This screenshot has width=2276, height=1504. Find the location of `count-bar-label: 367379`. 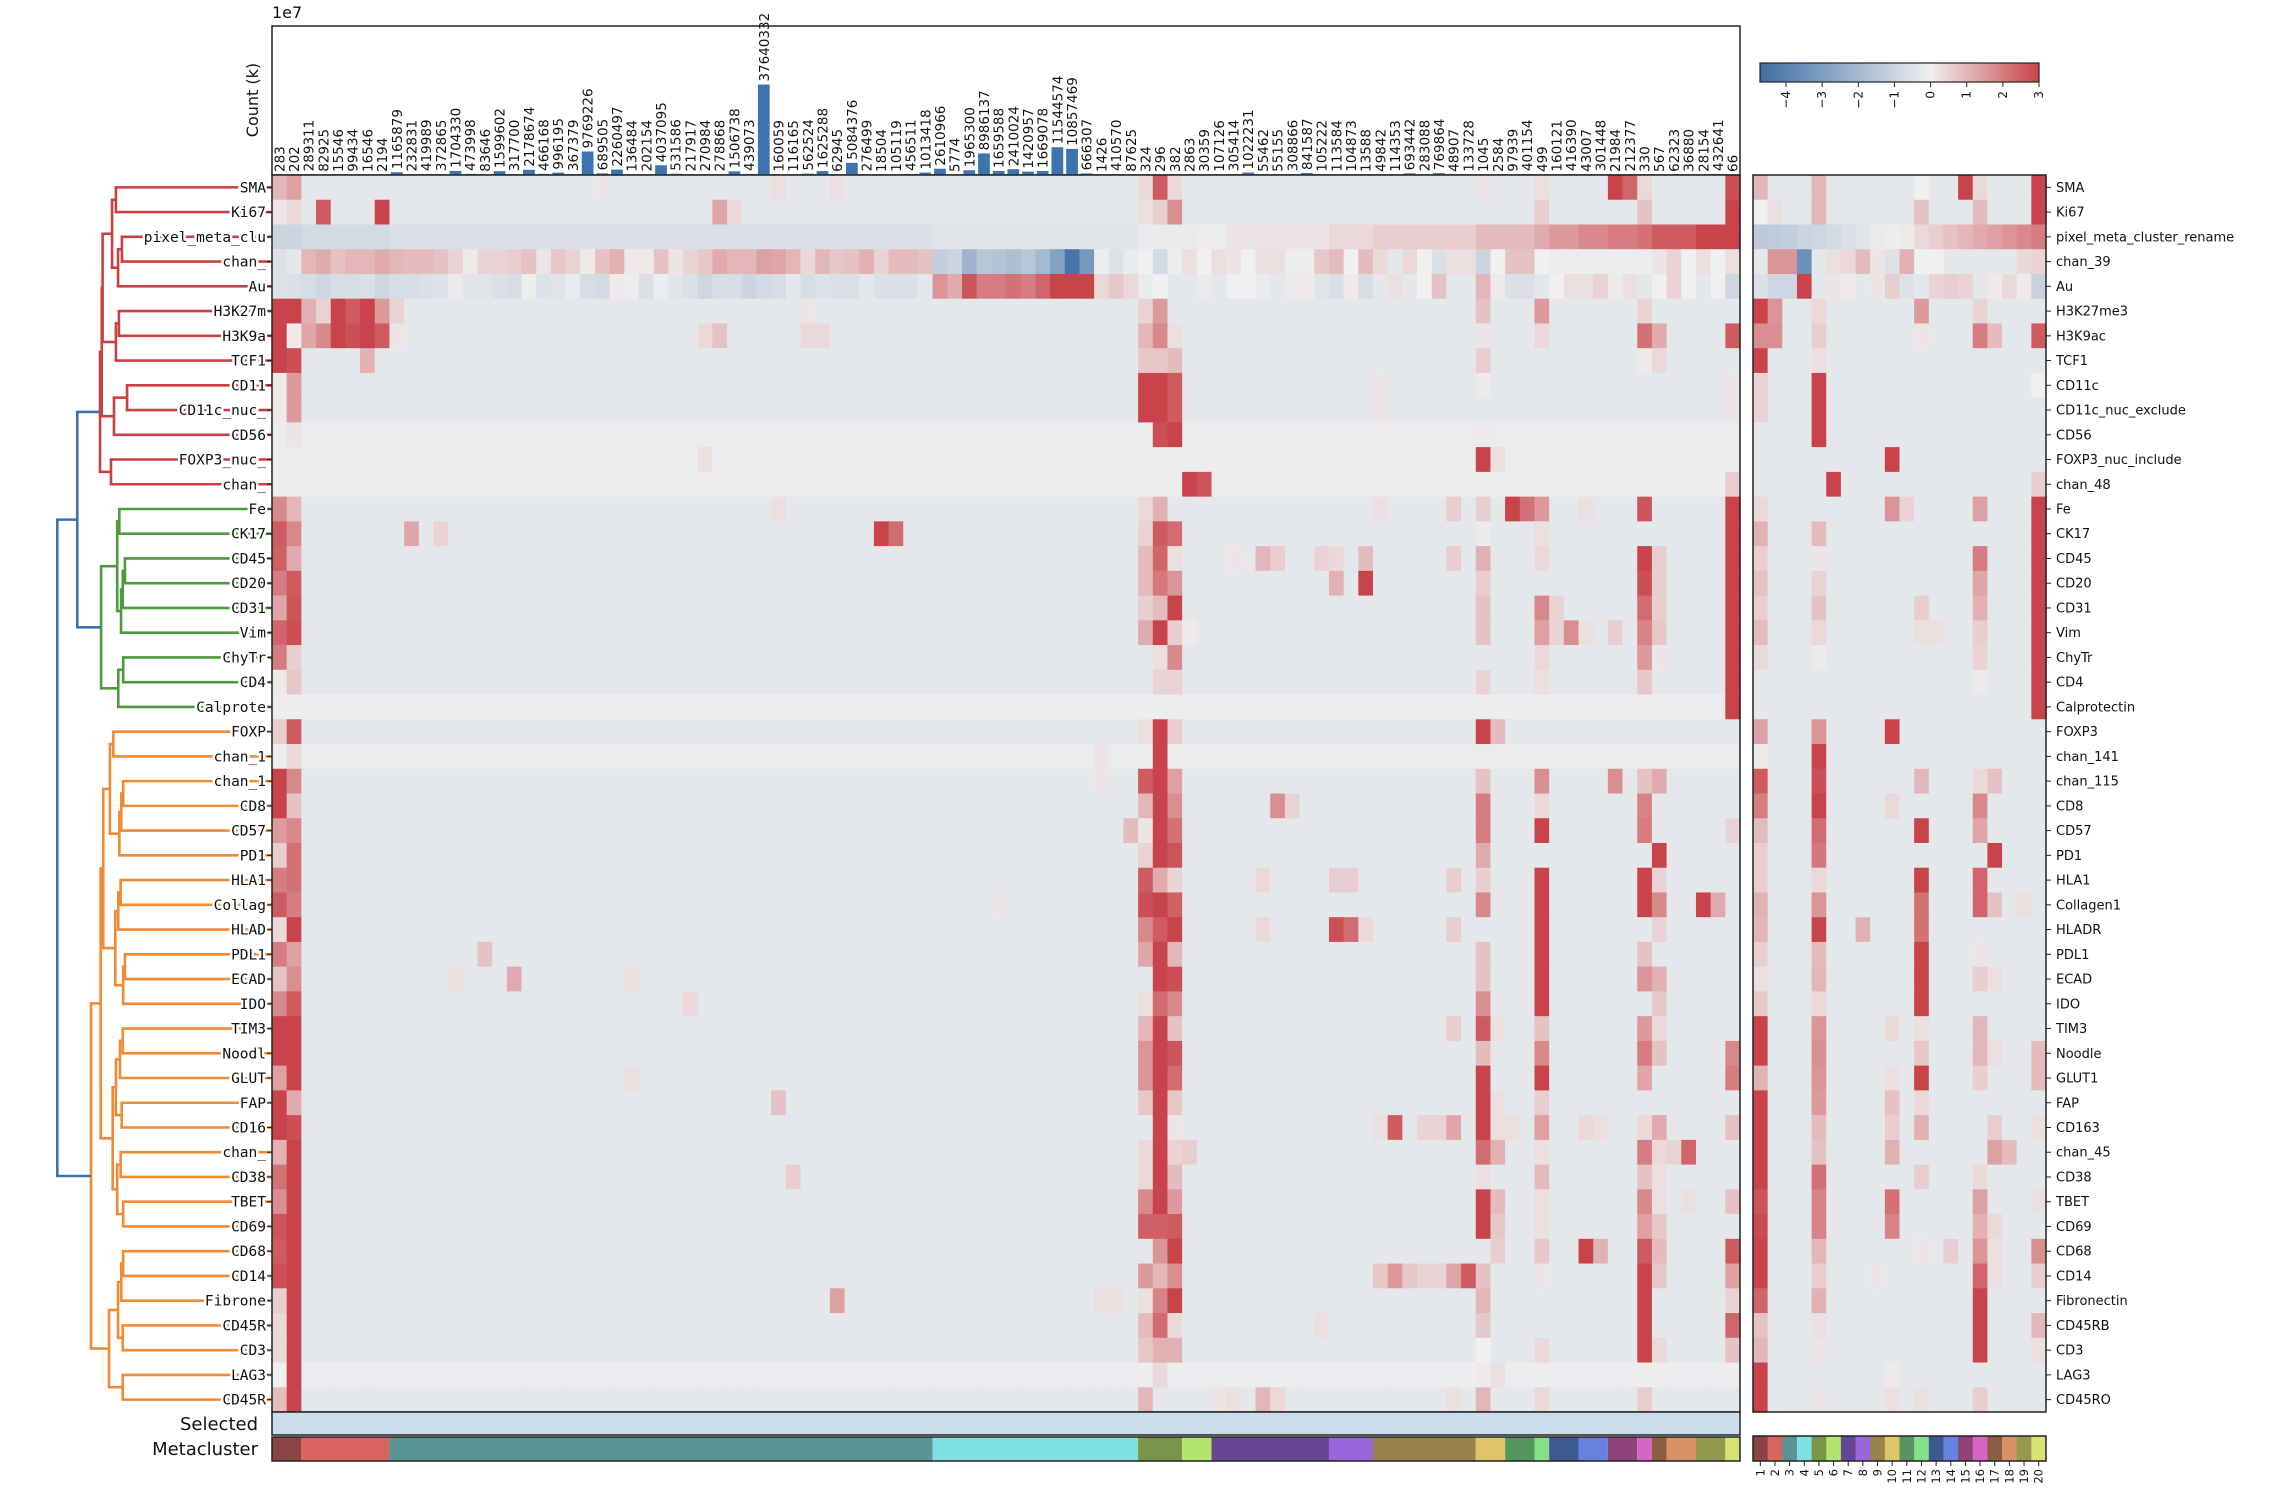

count-bar-label: 367379 is located at coordinates (574, 146).